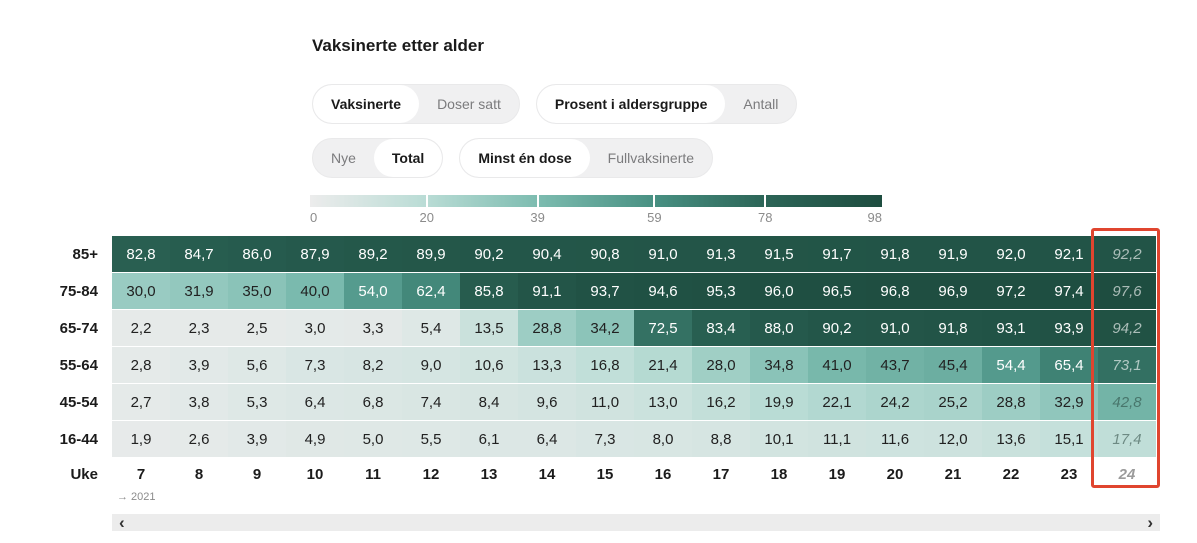 This screenshot has width=1197, height=543. I want to click on heatmap-cell: 54,0, so click(373, 291).